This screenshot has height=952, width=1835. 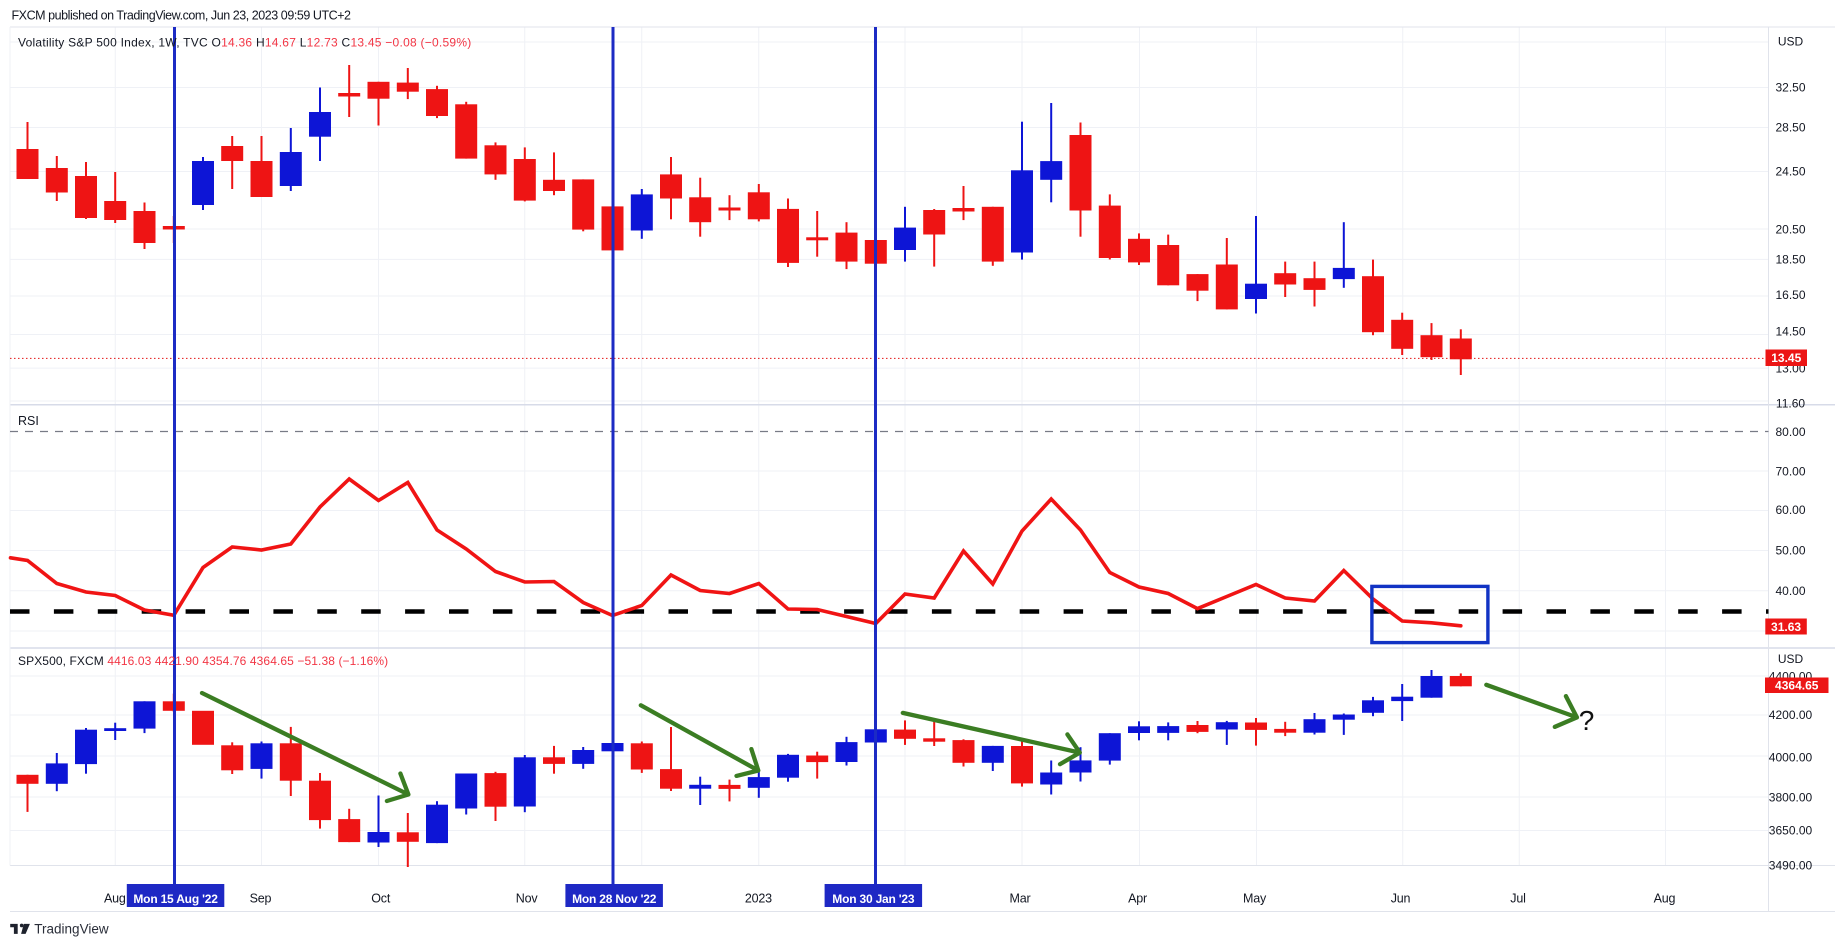 I want to click on svg-text: Mon 15 Aug '22, so click(x=175, y=899).